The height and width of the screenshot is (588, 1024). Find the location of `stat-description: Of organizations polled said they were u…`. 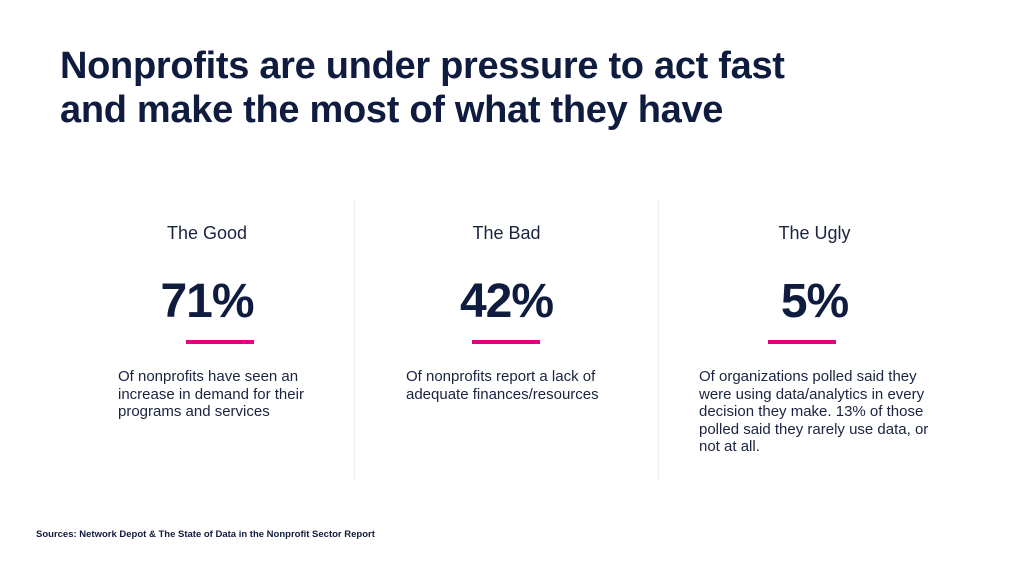

stat-description: Of organizations polled said they were u… is located at coordinates (814, 411).